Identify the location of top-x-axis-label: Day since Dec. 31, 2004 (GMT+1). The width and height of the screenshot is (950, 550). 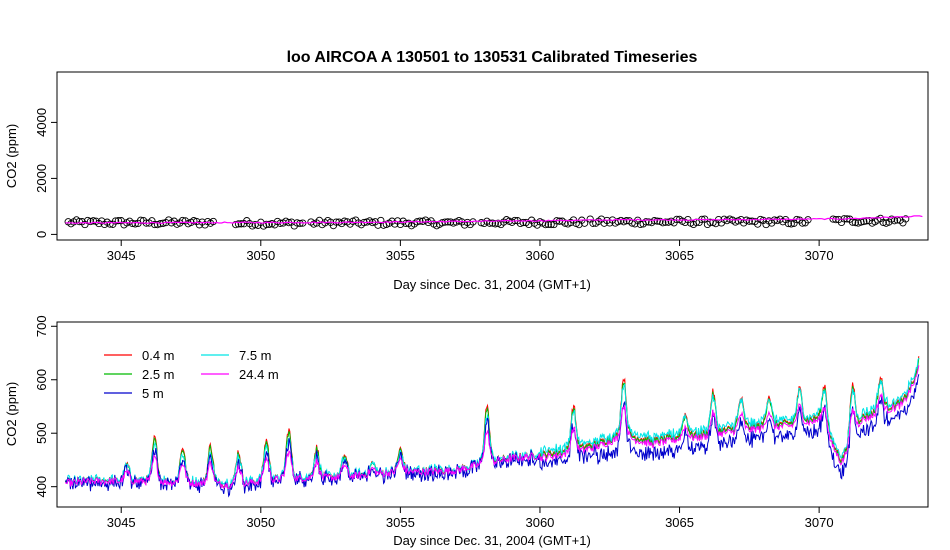
(492, 284).